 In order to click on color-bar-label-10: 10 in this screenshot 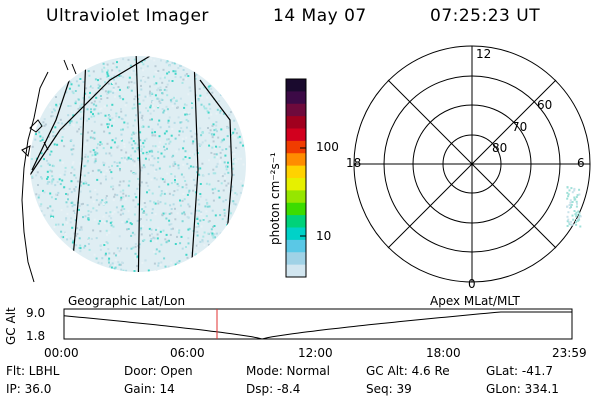, I will do `click(324, 236)`.